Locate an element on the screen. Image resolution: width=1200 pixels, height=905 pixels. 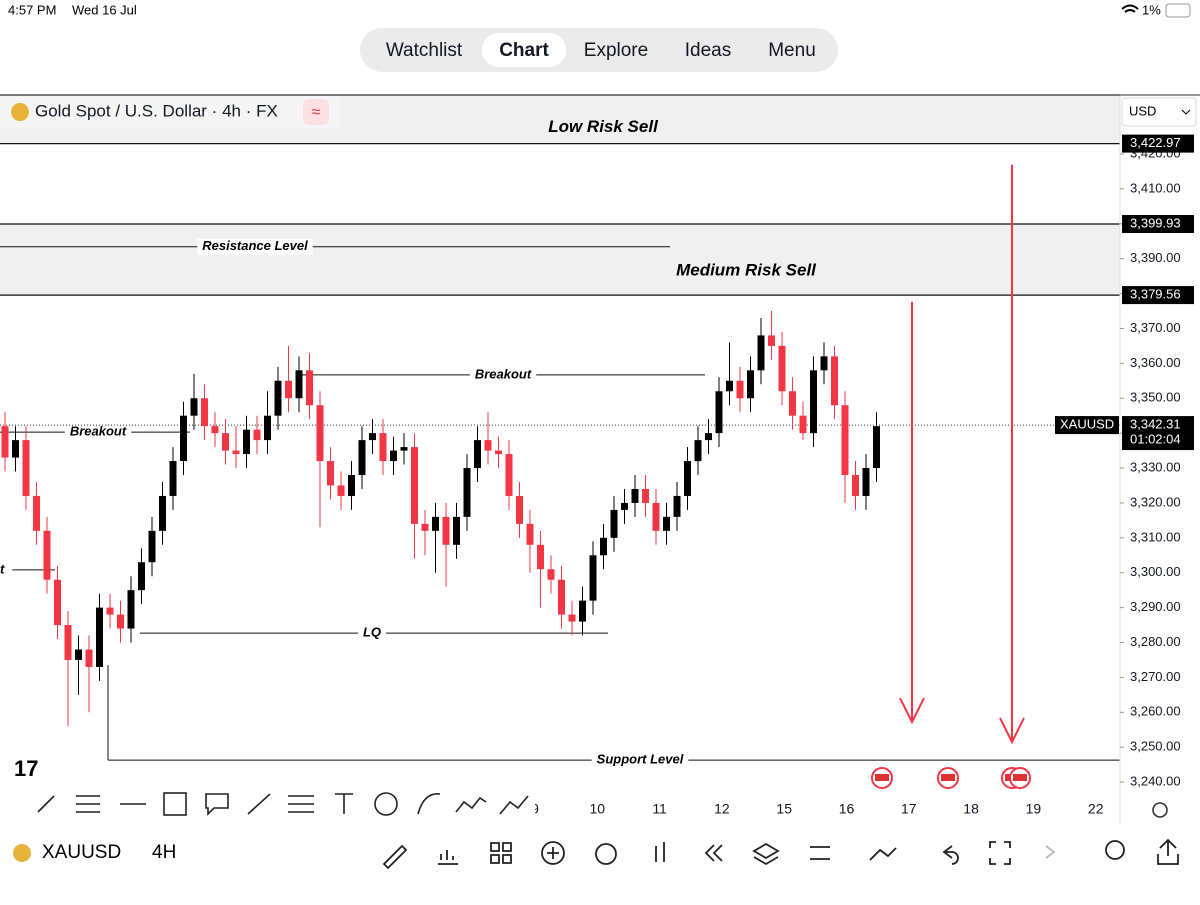
alert-button is located at coordinates (606, 854).